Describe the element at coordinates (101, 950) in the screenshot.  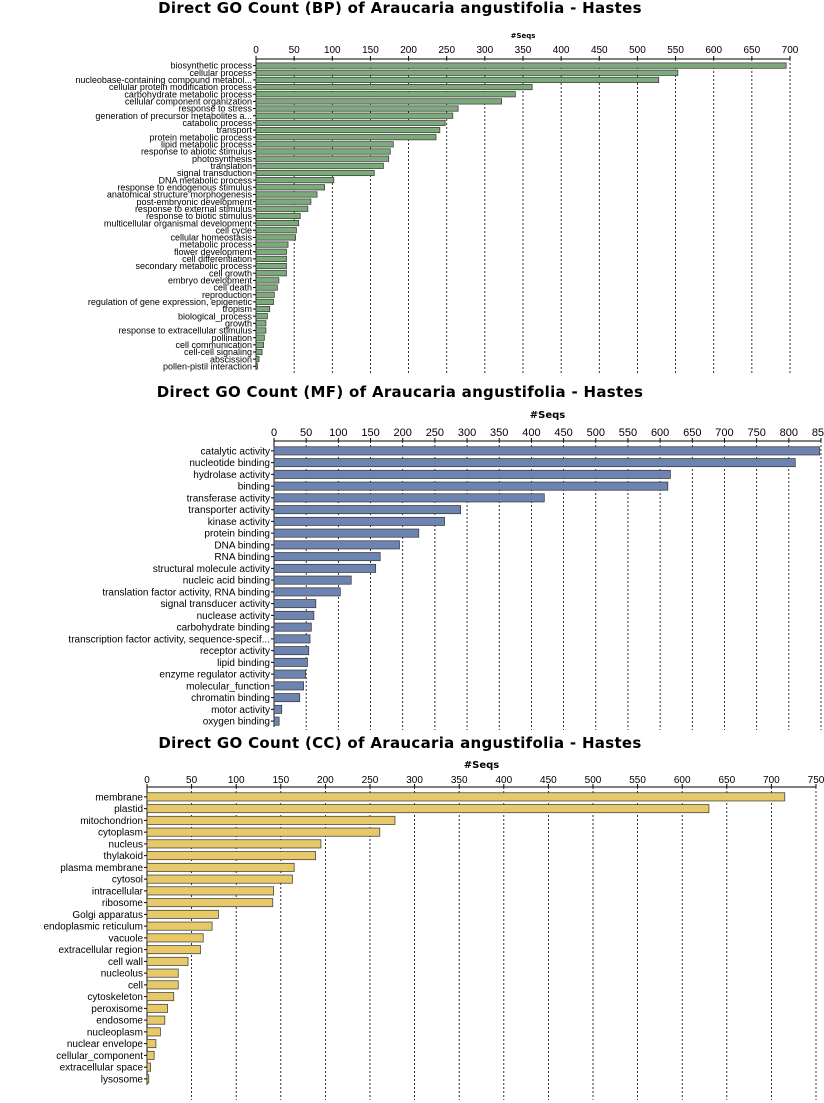
I see `category-label: extracellular region` at that location.